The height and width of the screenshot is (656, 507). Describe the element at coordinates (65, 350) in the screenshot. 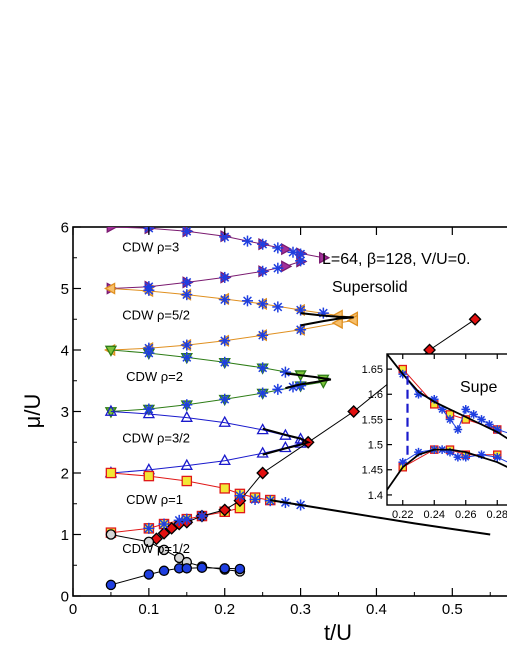

I see `main-ytick-label: 4` at that location.